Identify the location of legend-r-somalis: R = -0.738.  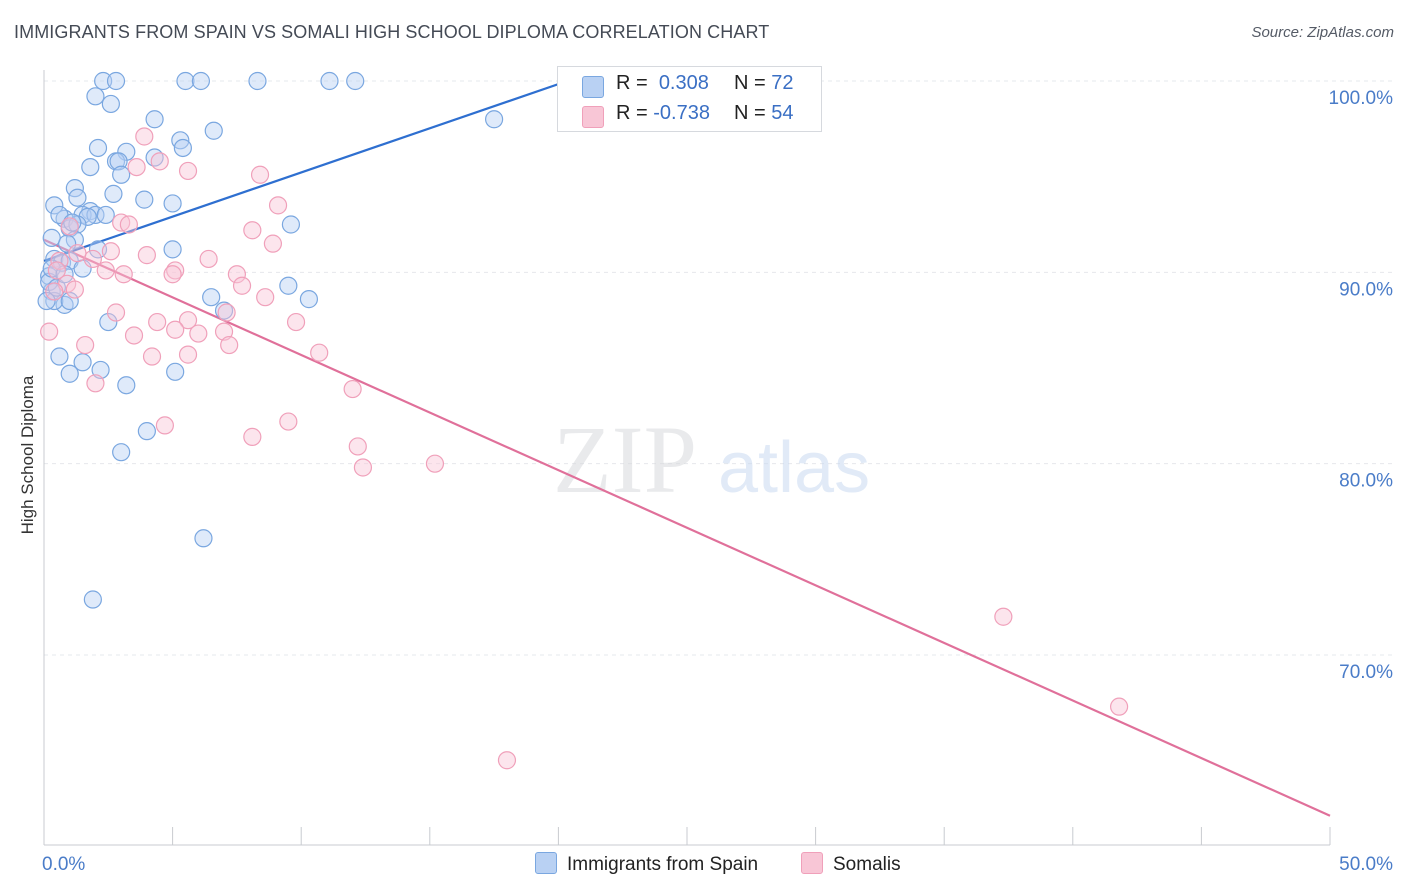
(663, 113).